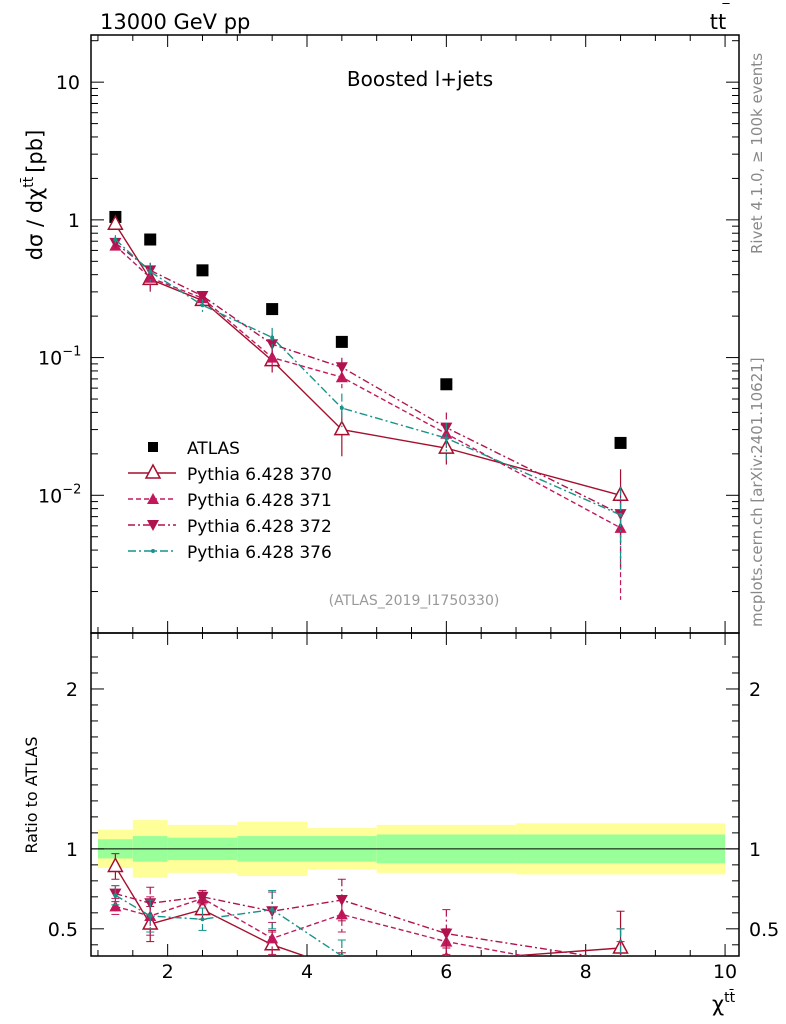 Image resolution: width=786 pixels, height=1024 pixels. Describe the element at coordinates (415, 849) in the screenshot. I see `data-uncertainty-bands` at that location.